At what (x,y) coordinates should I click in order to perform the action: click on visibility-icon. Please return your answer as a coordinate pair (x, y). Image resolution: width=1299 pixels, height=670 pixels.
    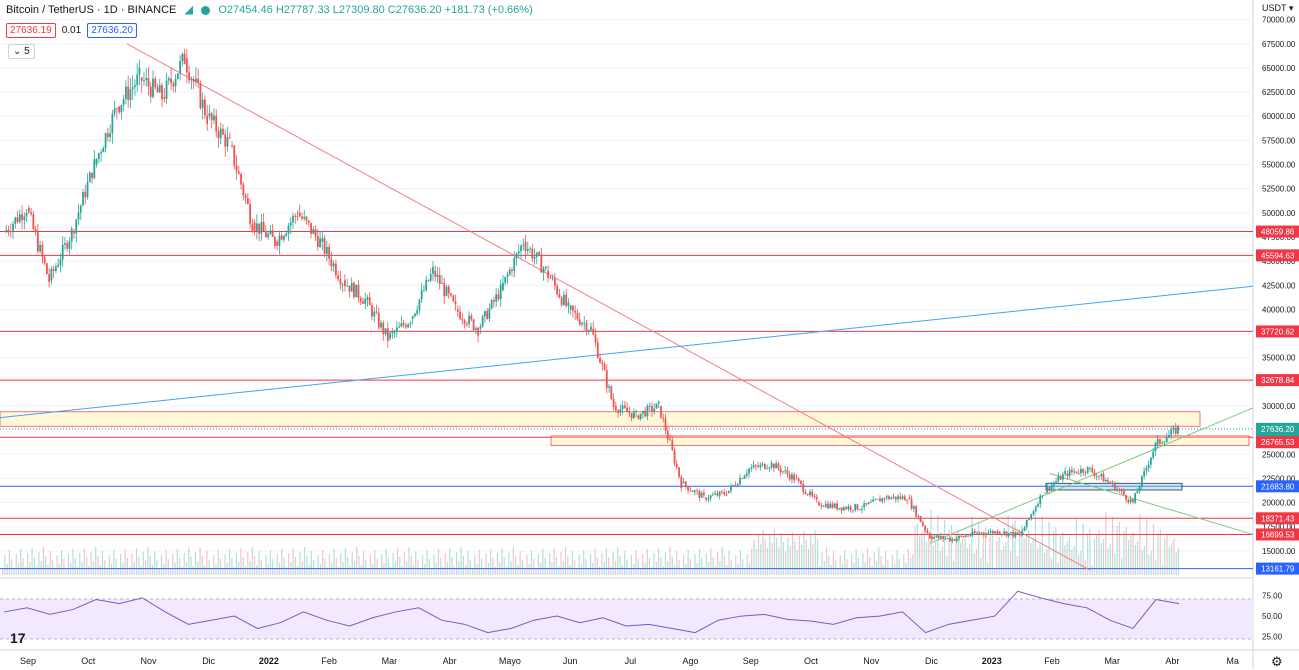
    Looking at the image, I should click on (189, 10).